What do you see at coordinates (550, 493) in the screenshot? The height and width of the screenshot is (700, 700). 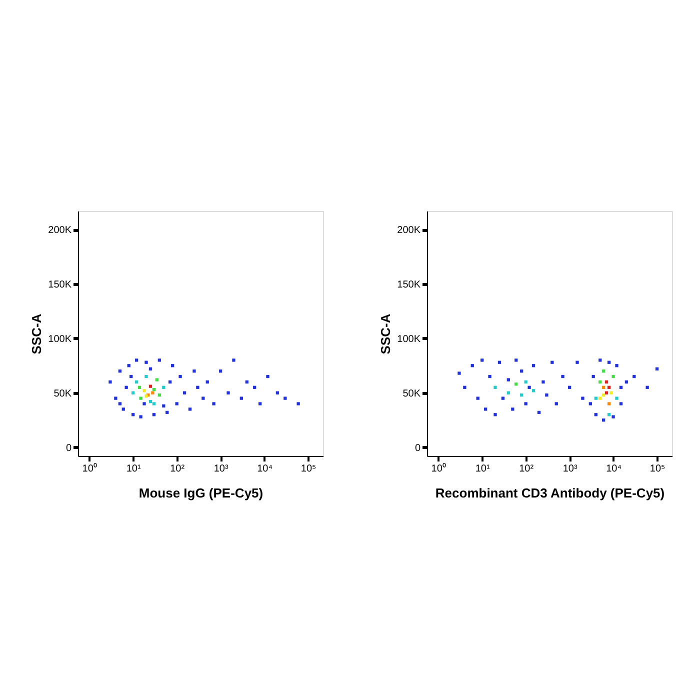 I see `x-axis-title: Recombinant CD3 Antibody (PE-Cy5)` at bounding box center [550, 493].